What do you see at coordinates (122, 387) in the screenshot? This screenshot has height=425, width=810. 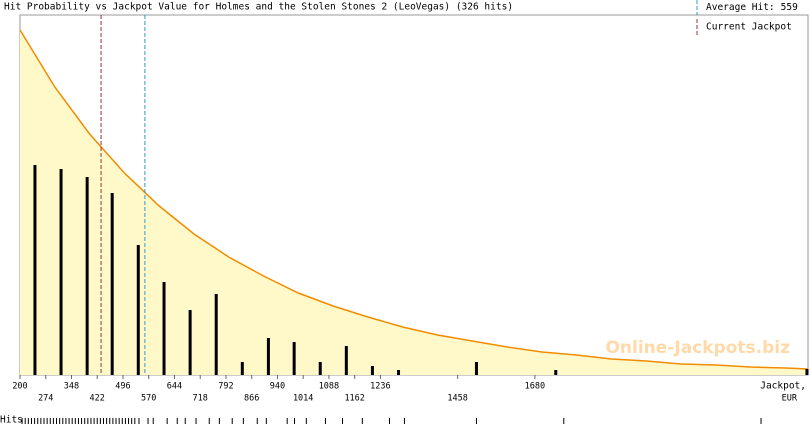 I see `x-tick-label: 496` at bounding box center [122, 387].